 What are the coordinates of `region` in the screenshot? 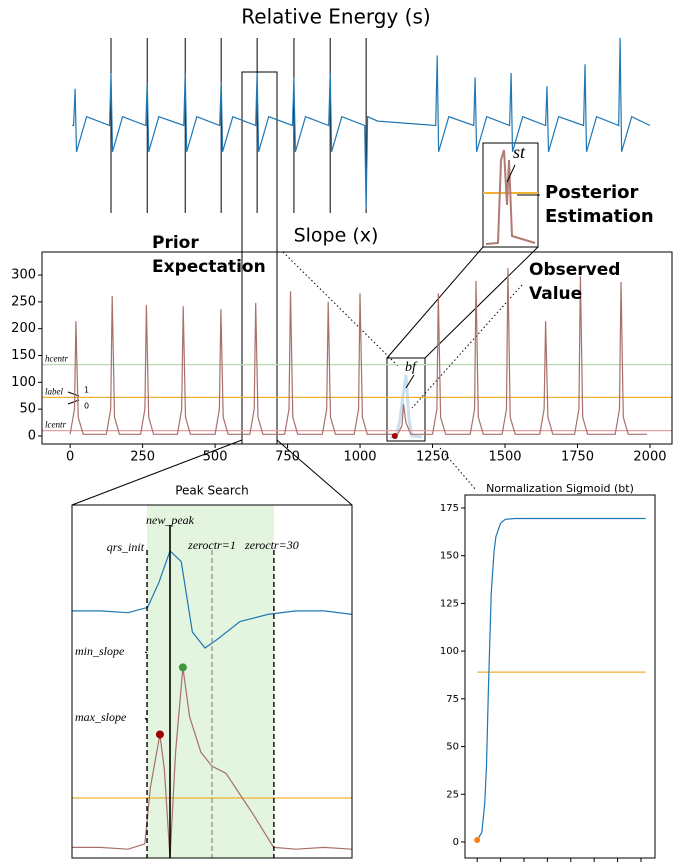 It's located at (210, 681).